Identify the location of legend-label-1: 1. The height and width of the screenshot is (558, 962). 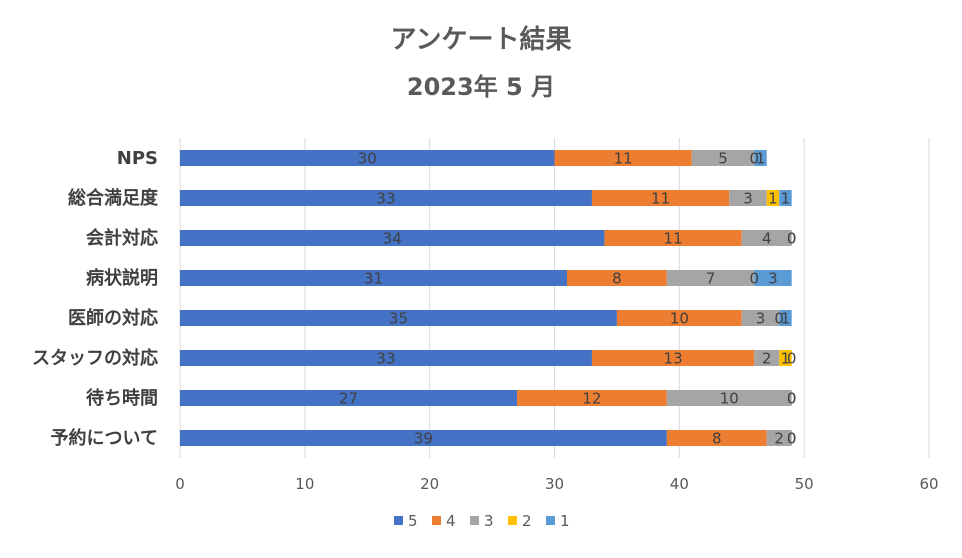
(565, 521).